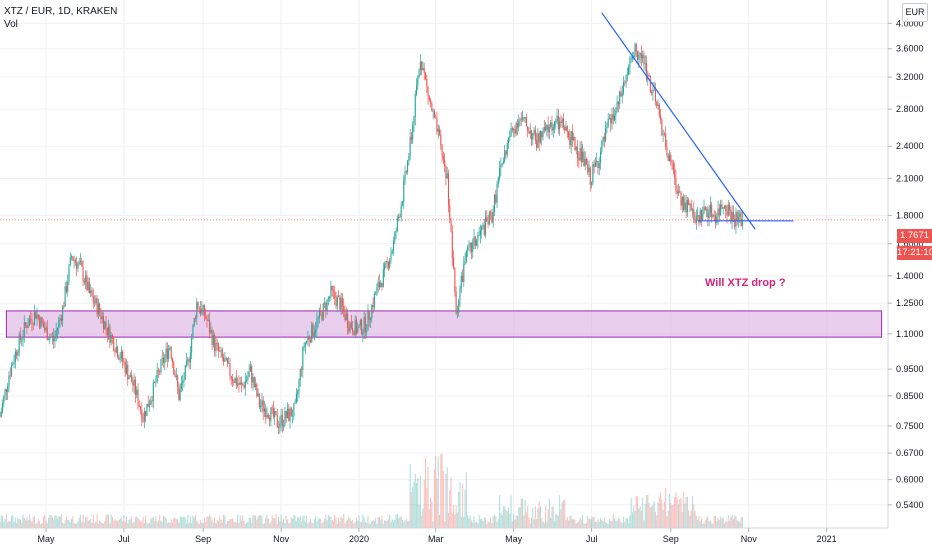  I want to click on price-tick-label: 0.6000, so click(910, 480).